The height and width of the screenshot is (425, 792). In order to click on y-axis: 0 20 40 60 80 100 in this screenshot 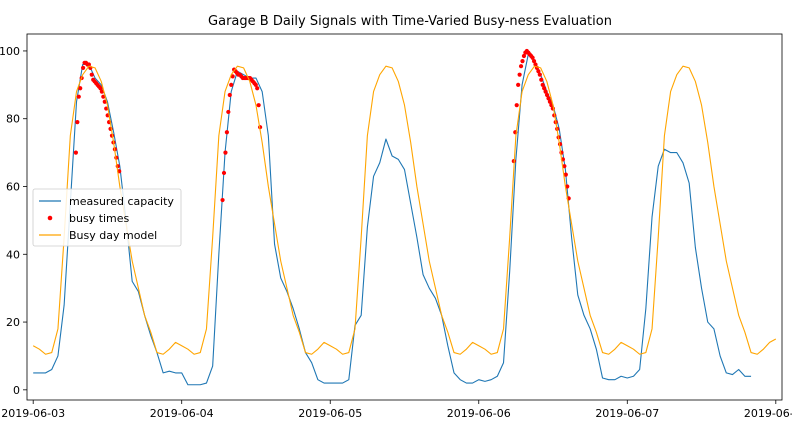, I will do `click(13, 221)`.